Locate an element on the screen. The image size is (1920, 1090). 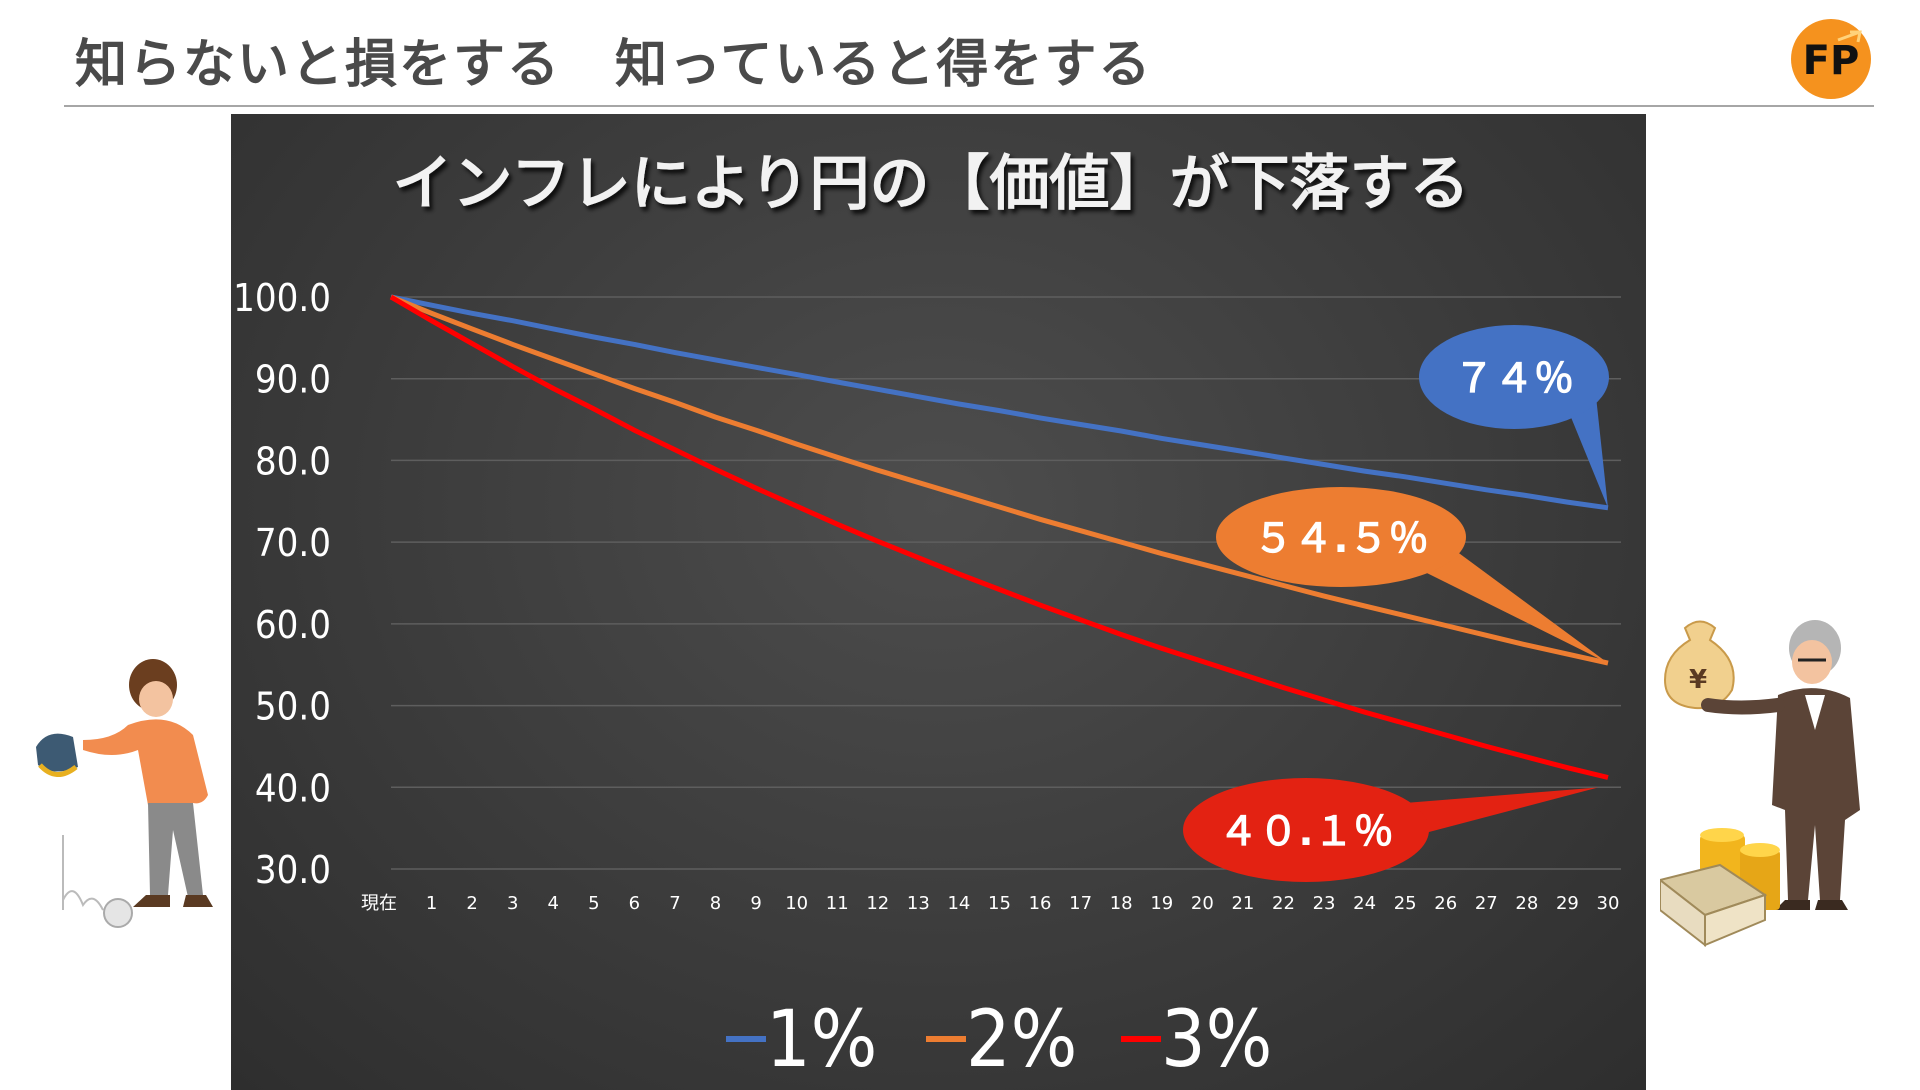
callout-label: ５４.５％ is located at coordinates (1340, 539).